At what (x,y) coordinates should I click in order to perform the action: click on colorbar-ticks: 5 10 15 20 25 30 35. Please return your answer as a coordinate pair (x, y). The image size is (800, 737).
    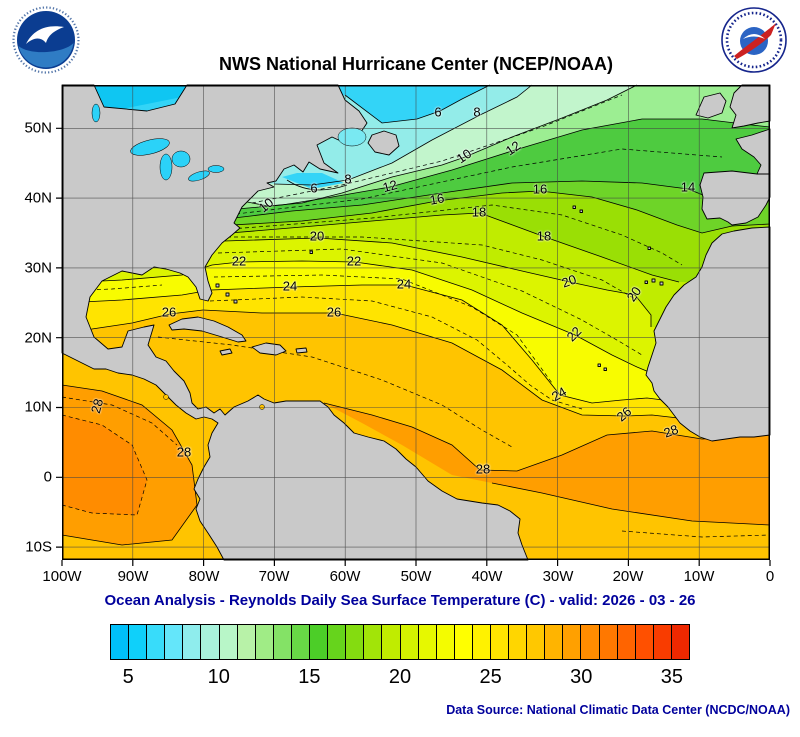
    Looking at the image, I should click on (400, 675).